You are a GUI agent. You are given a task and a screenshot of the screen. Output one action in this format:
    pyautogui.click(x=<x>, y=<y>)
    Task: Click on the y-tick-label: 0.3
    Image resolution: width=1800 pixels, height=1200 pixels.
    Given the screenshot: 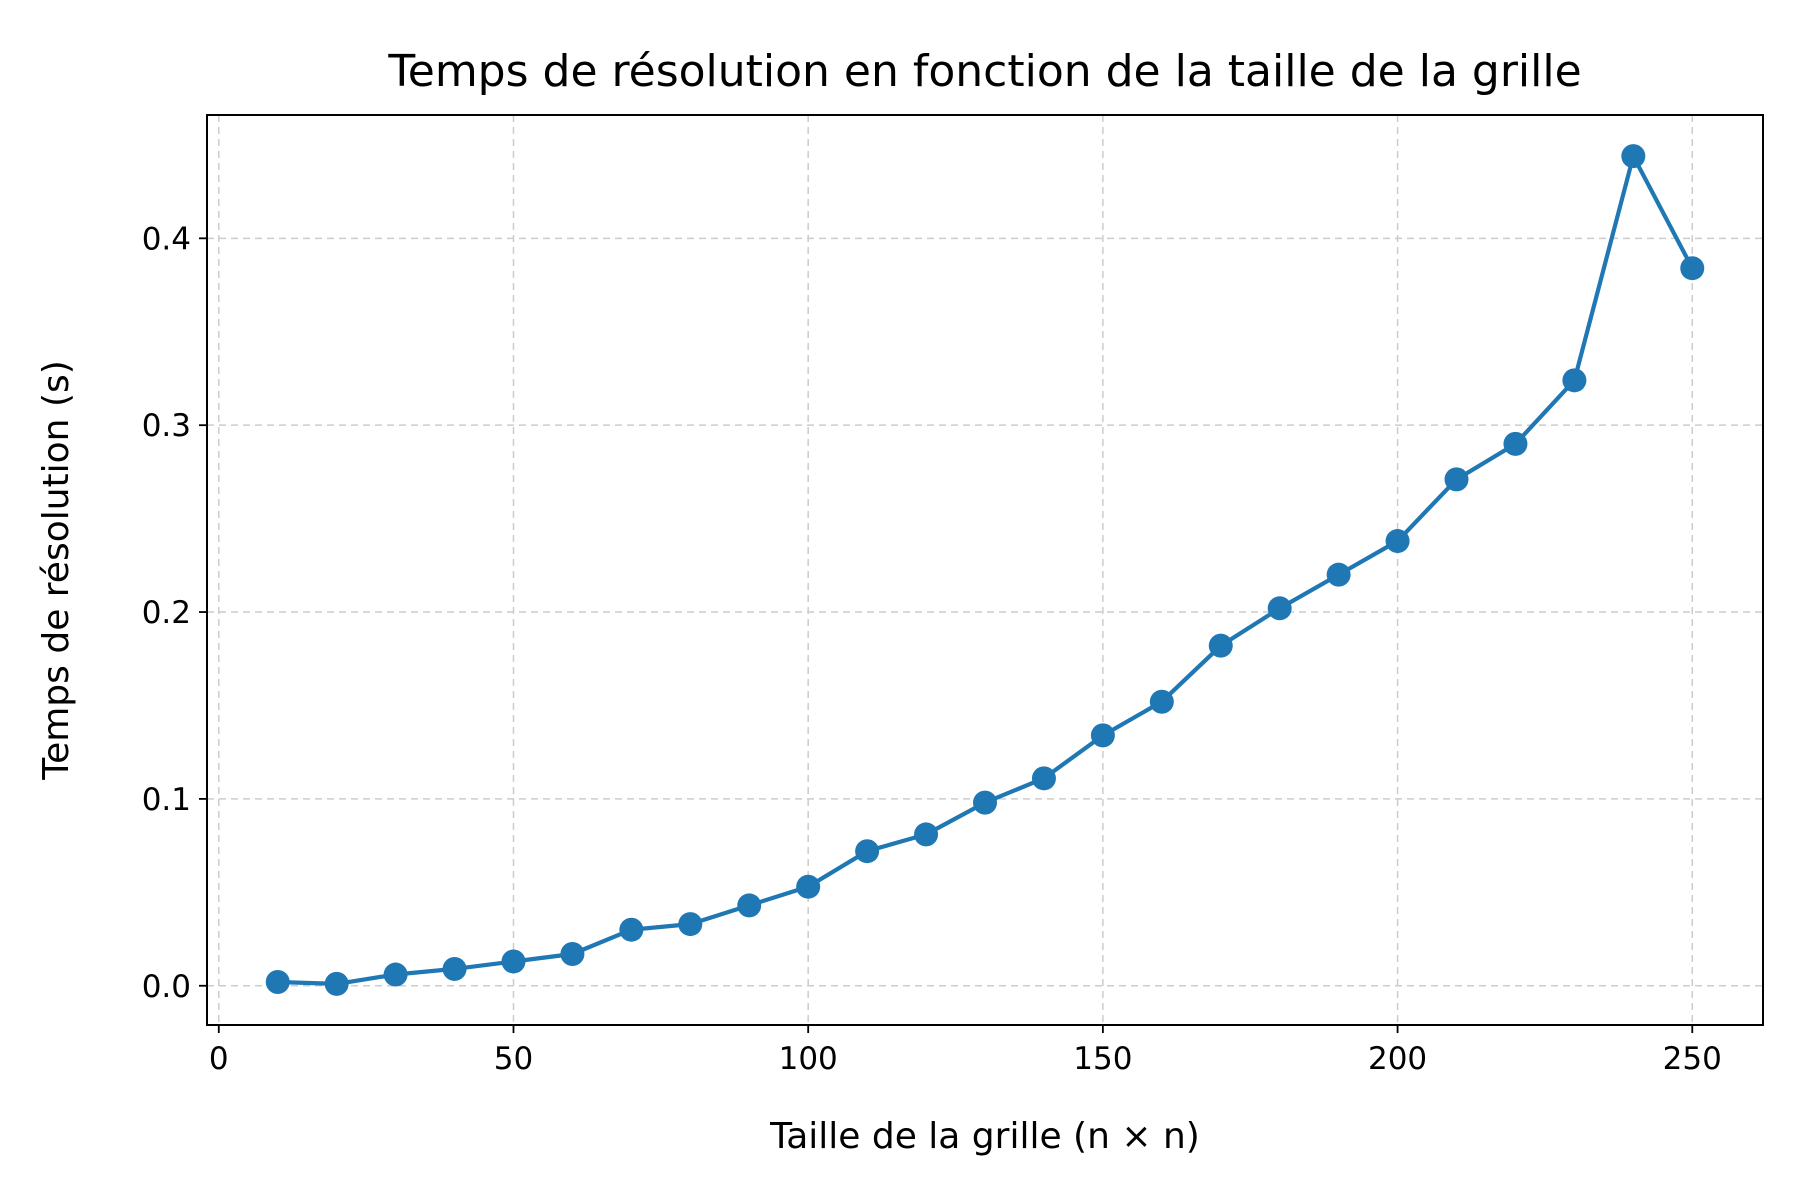 What is the action you would take?
    pyautogui.click(x=166, y=426)
    